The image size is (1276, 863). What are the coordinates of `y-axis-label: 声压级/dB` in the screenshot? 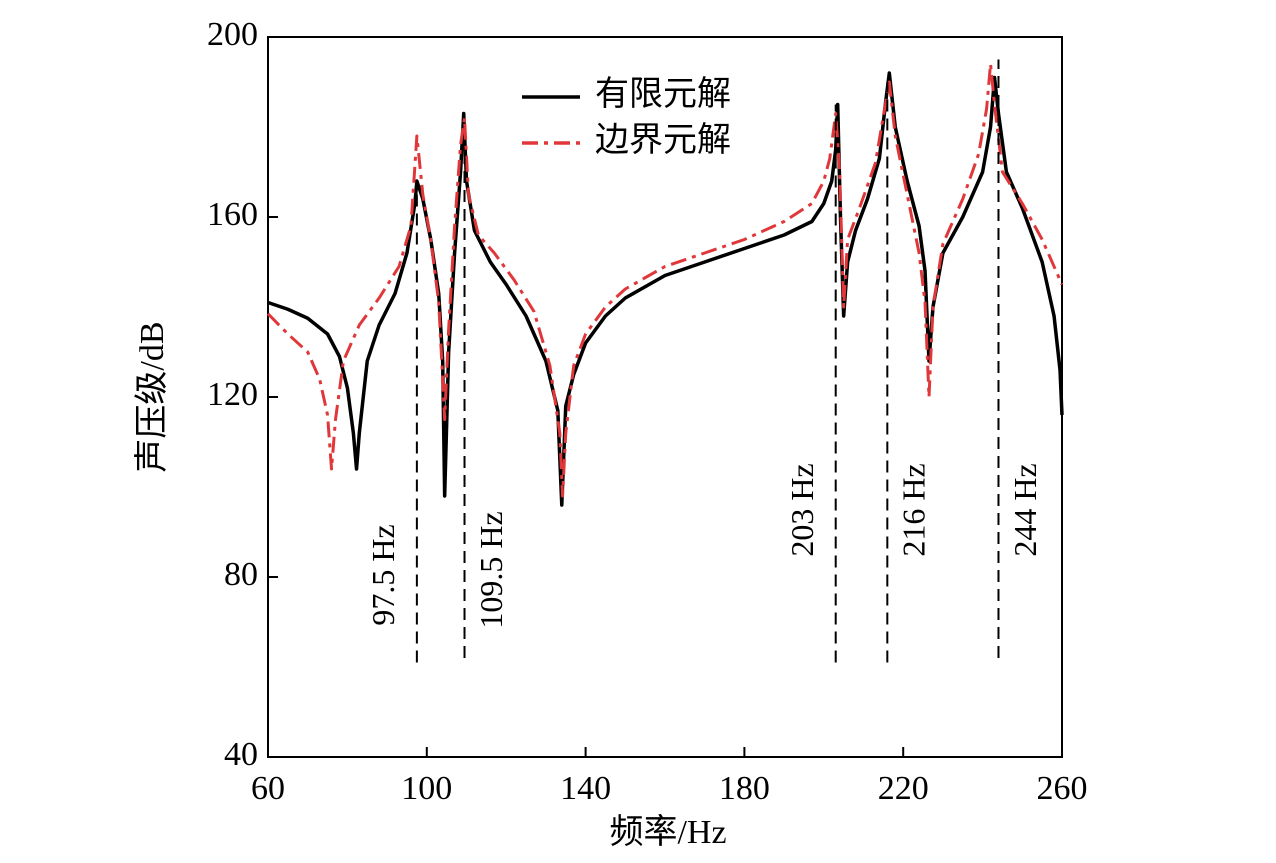 It's located at (152, 396).